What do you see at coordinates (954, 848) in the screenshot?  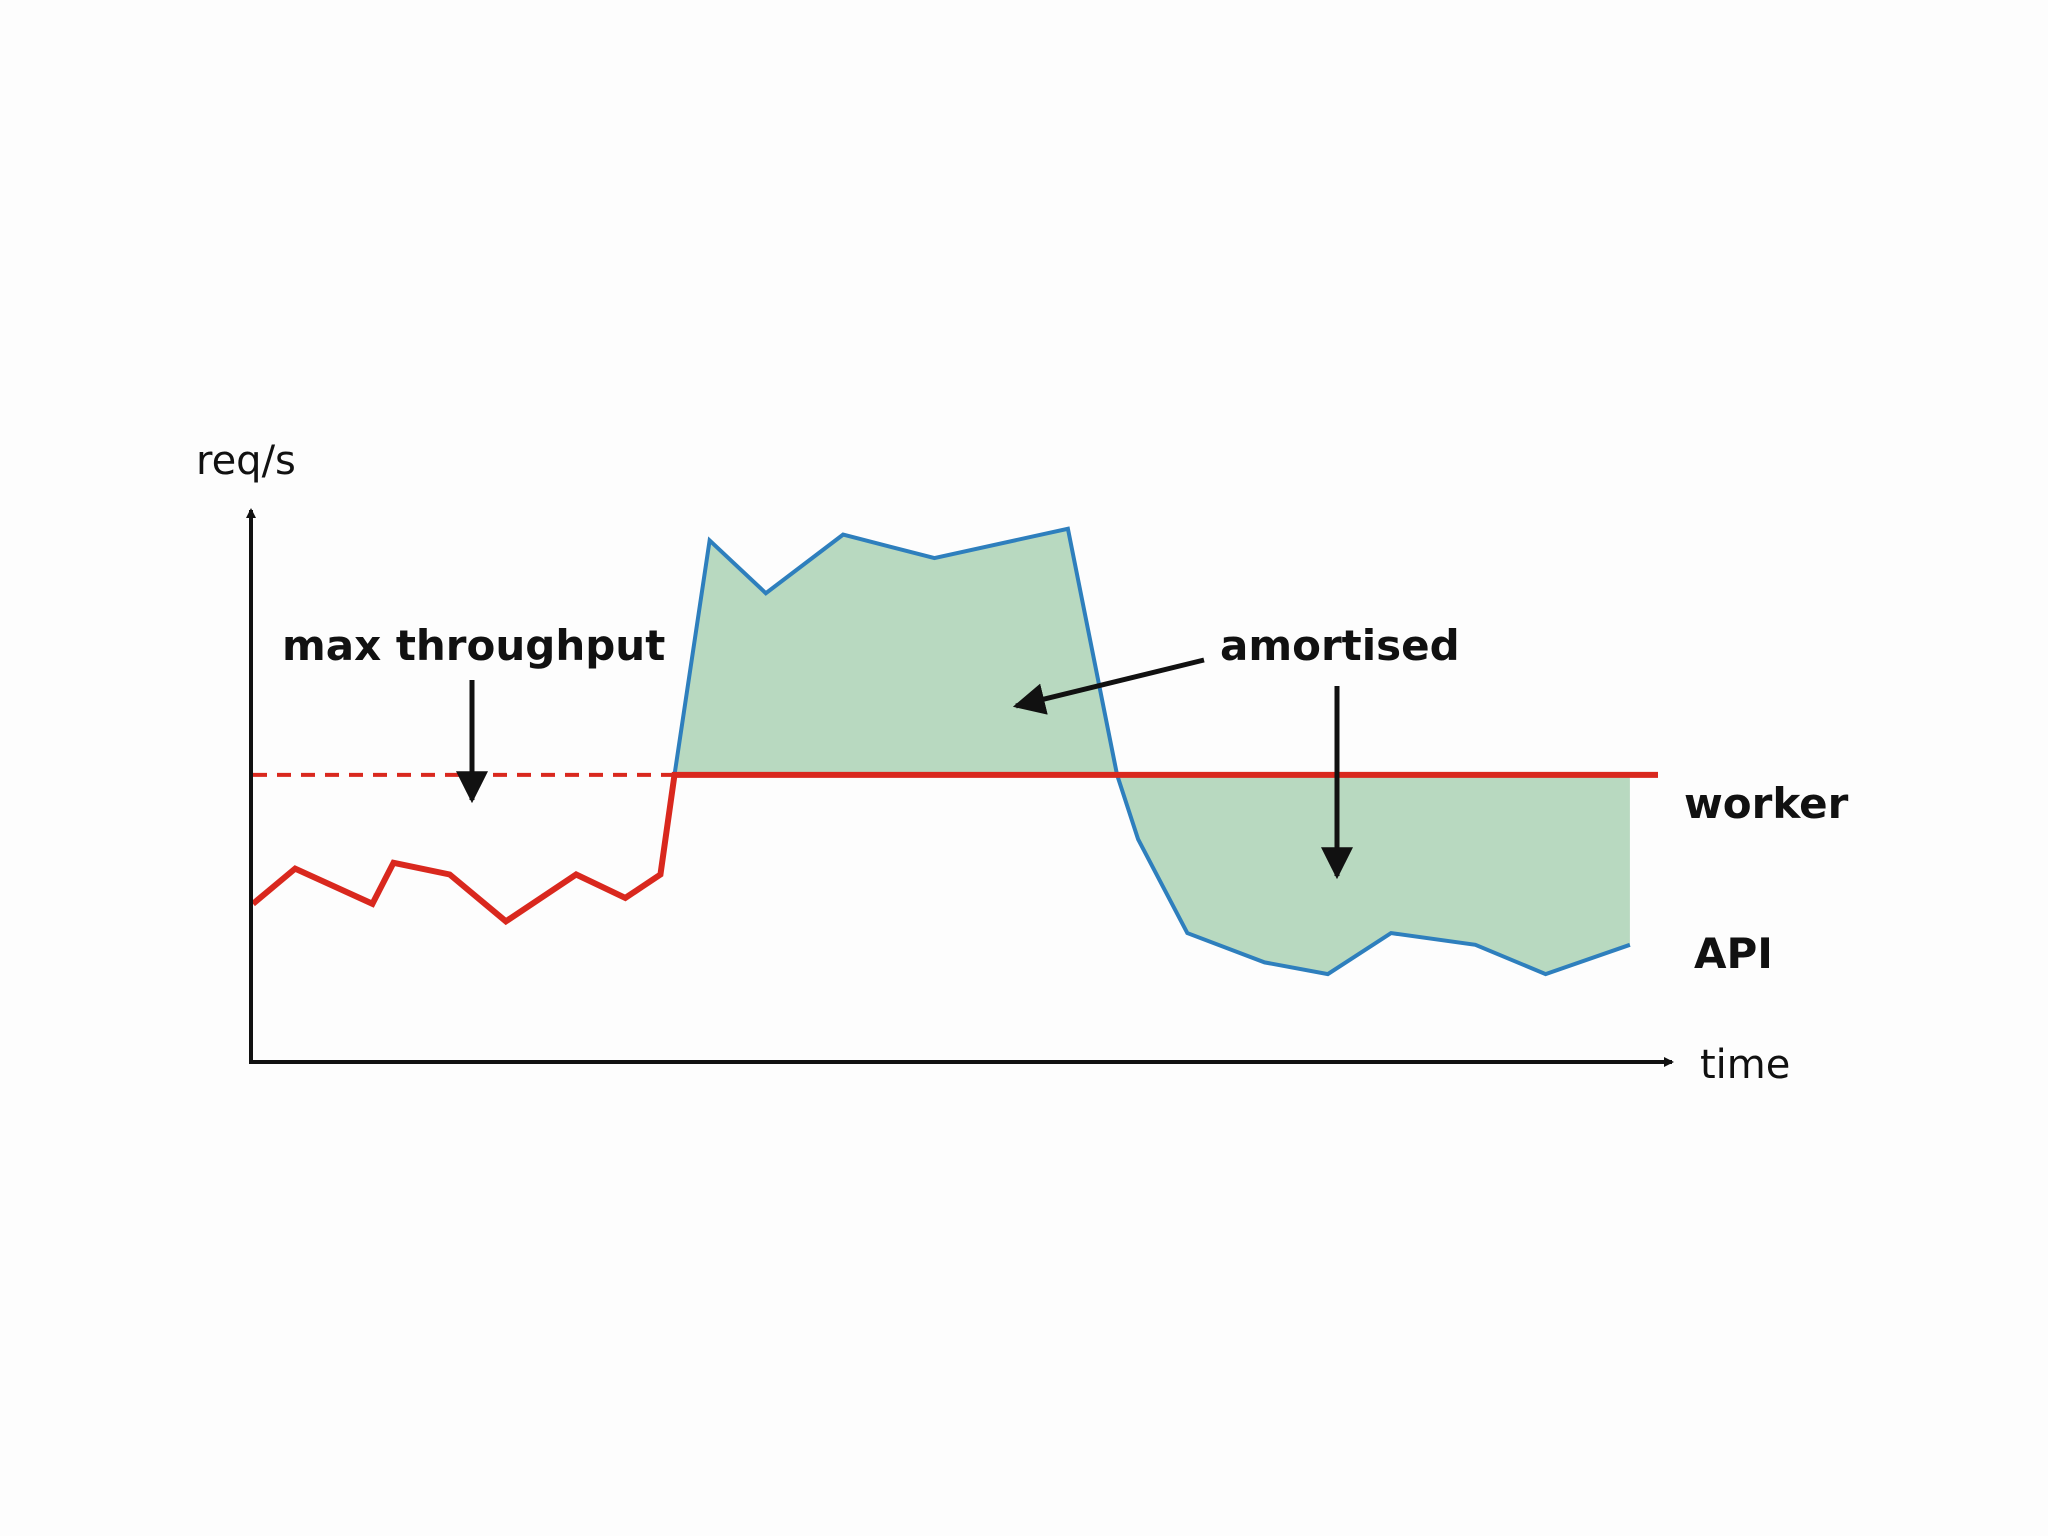 I see `series-line-worker` at bounding box center [954, 848].